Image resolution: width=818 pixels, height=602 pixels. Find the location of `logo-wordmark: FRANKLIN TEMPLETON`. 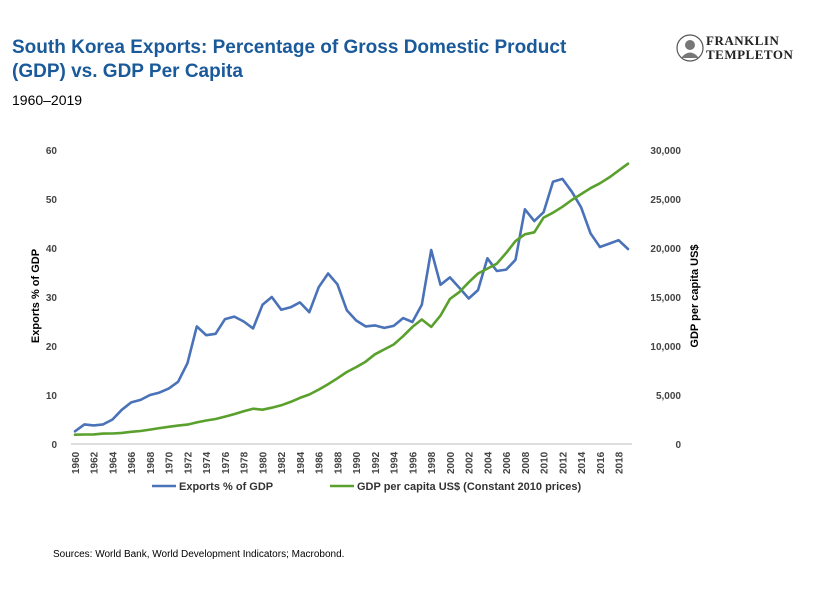

logo-wordmark: FRANKLIN TEMPLETON is located at coordinates (749, 48).